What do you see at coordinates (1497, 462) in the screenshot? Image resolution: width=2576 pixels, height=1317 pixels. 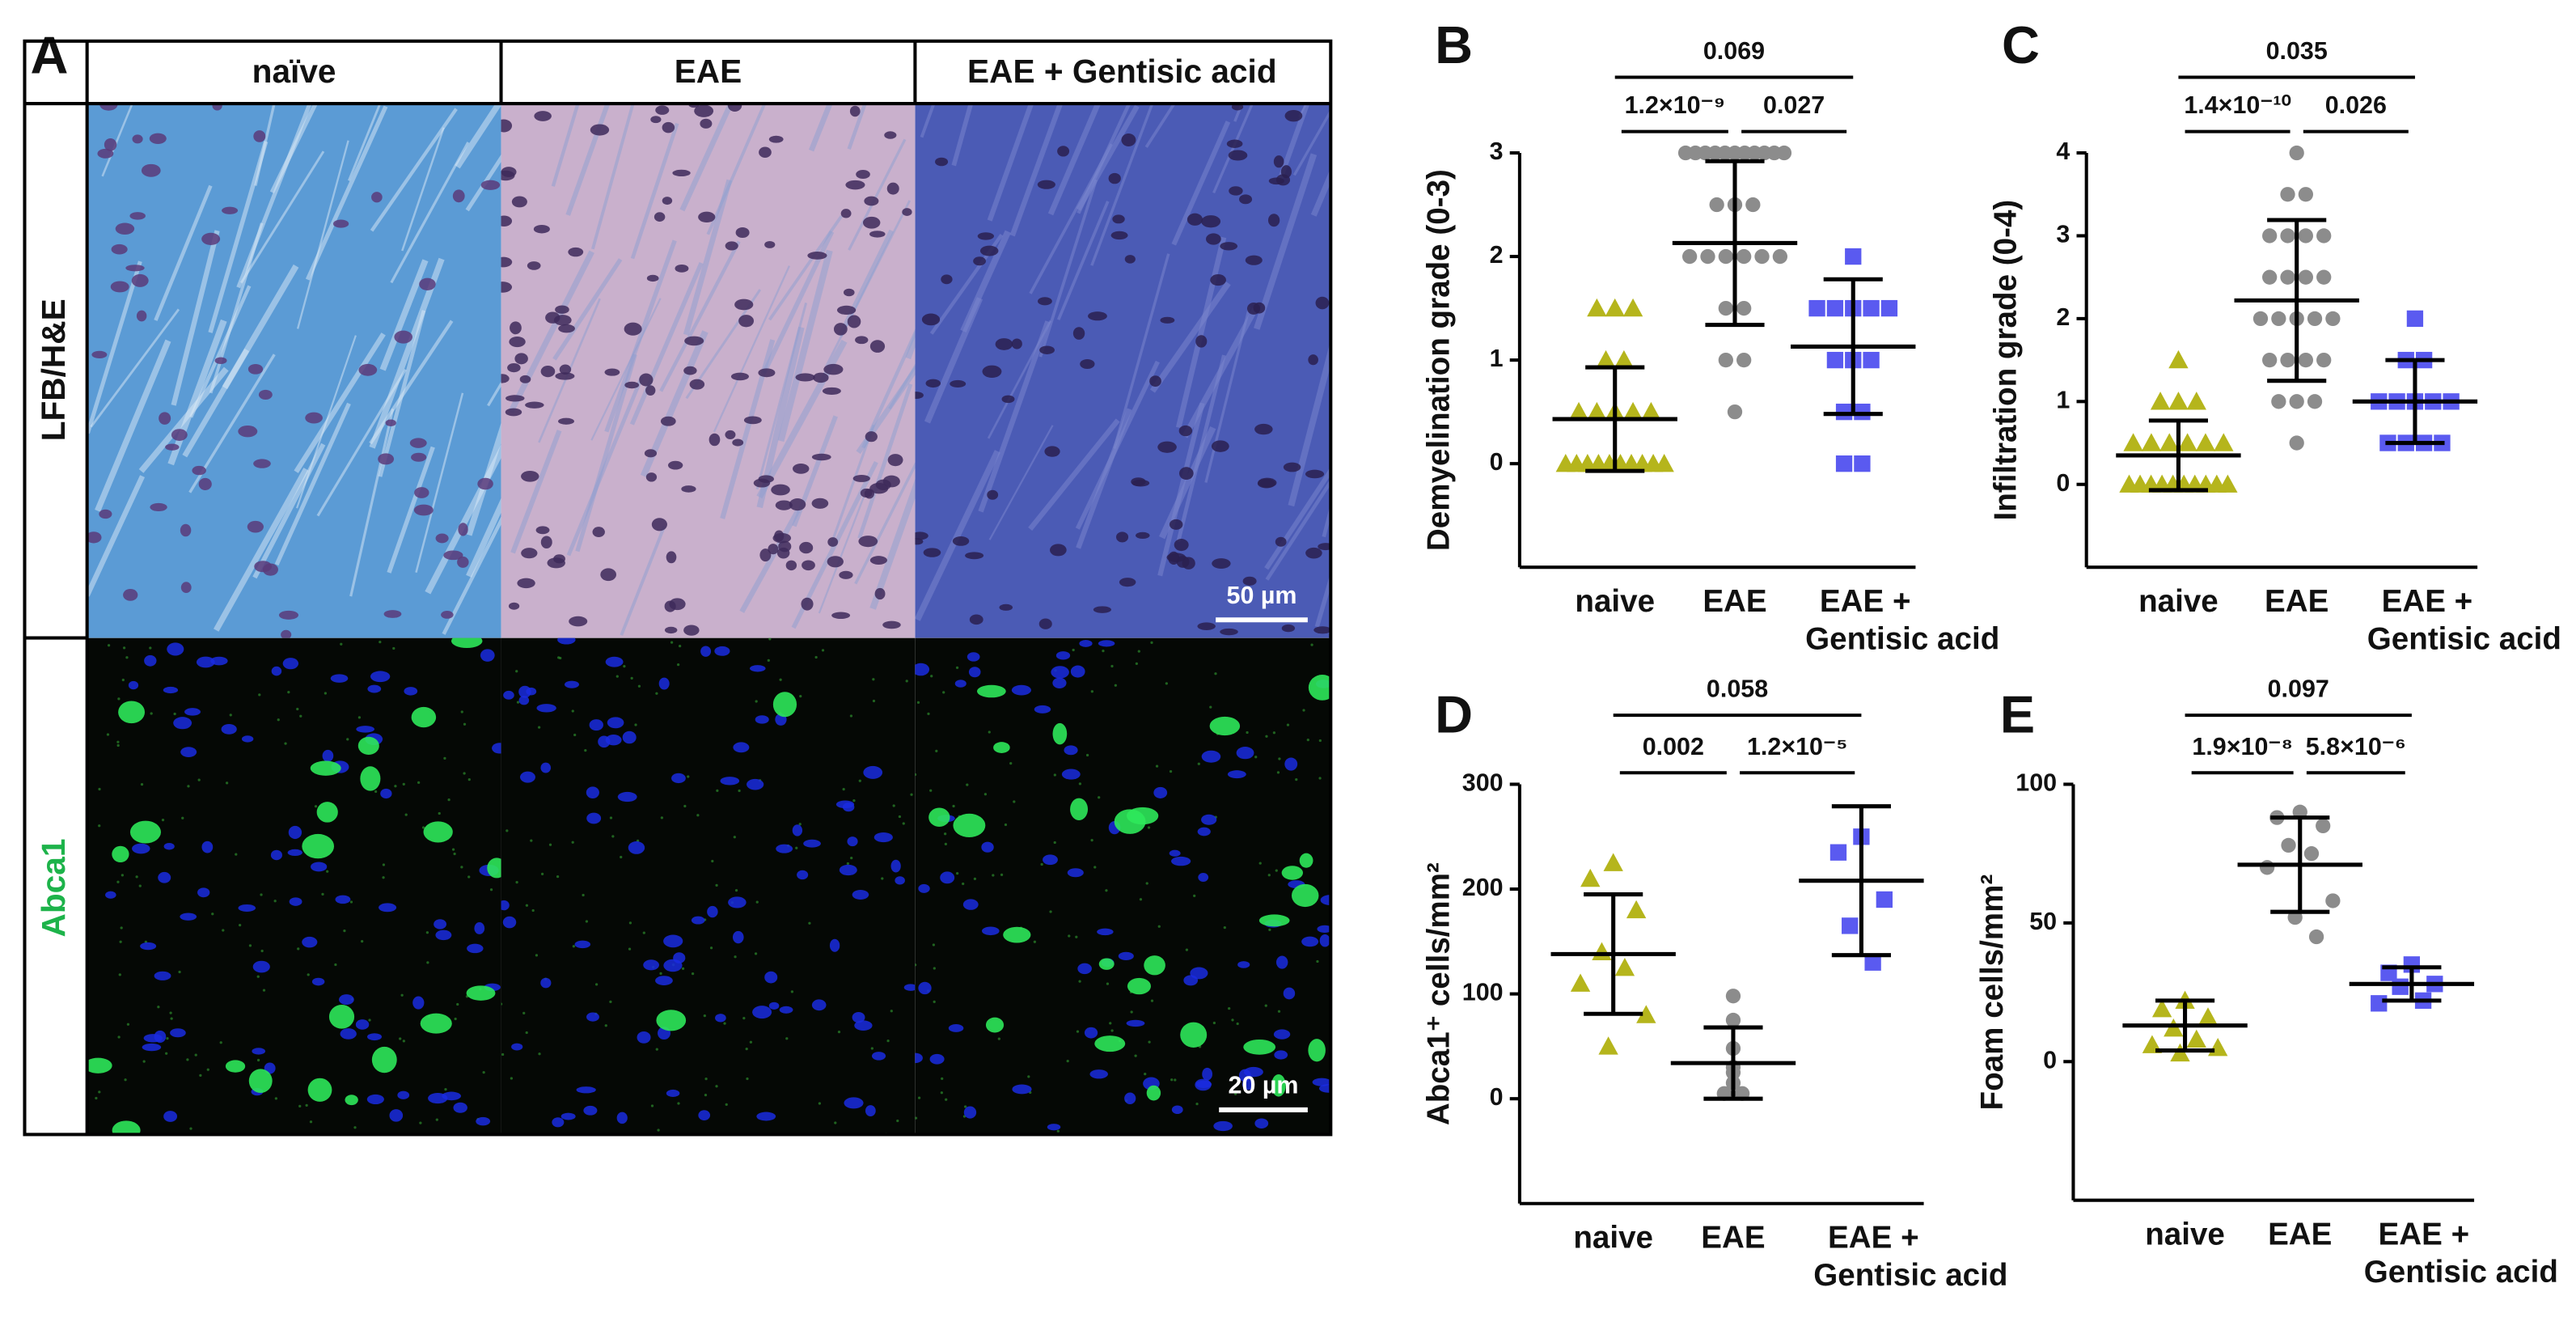 I see `y-tick-label: 0` at bounding box center [1497, 462].